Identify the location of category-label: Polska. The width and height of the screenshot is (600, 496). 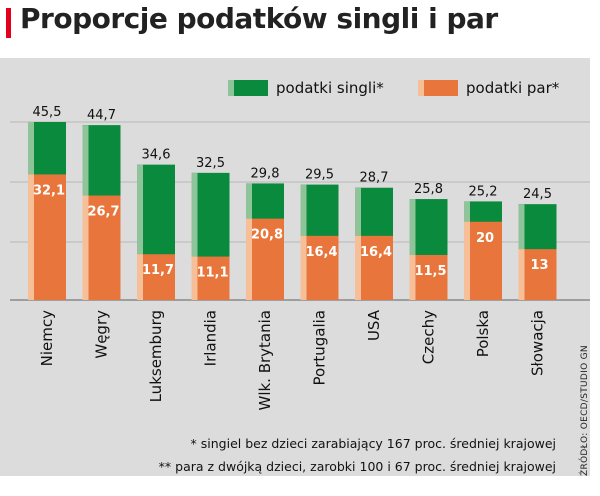
(483, 333).